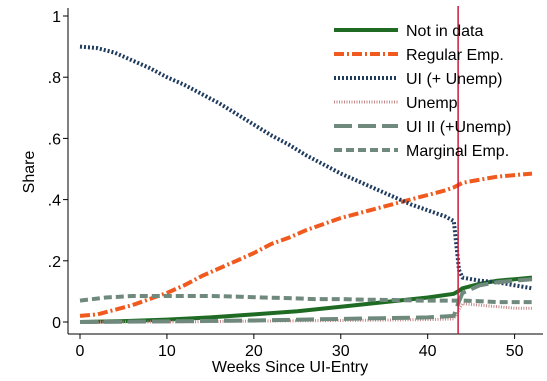 The width and height of the screenshot is (547, 381). What do you see at coordinates (300, 347) in the screenshot?
I see `x-axis-ticks: 0 10 20 30 40 50` at bounding box center [300, 347].